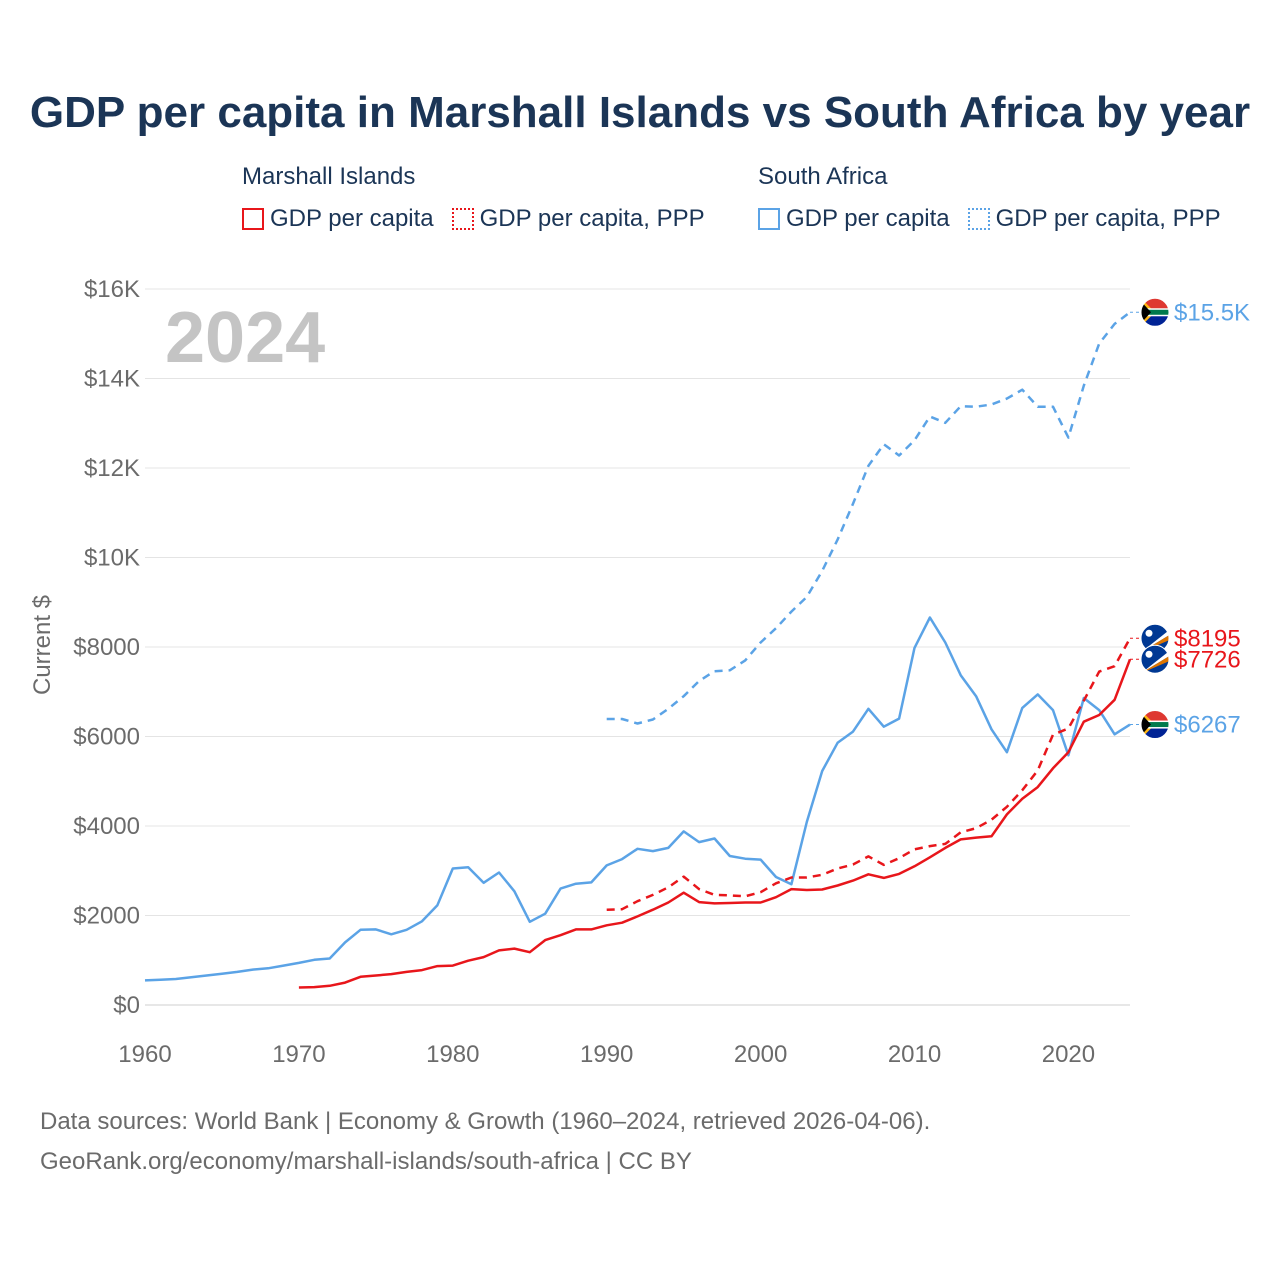 This screenshot has height=1280, width=1280. I want to click on y-tick-label: $14K, so click(112, 379).